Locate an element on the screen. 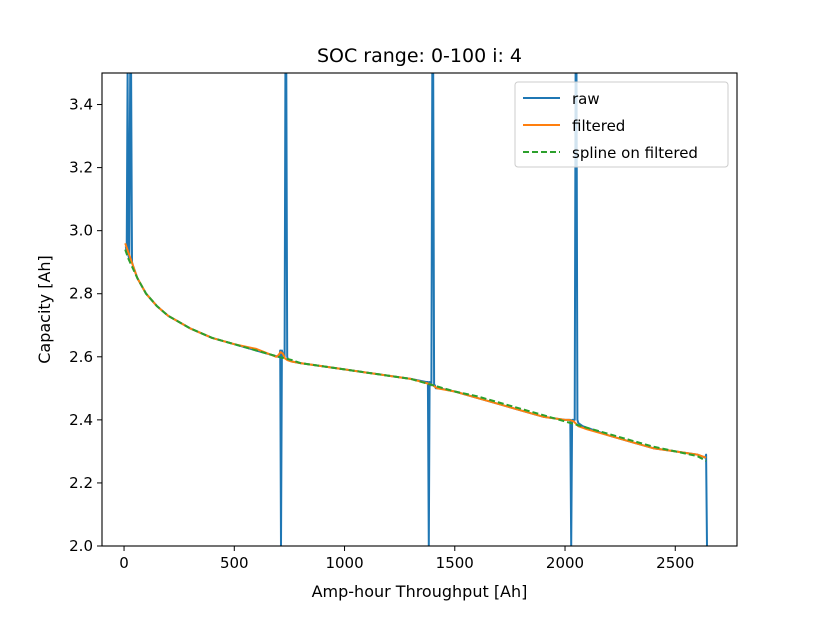 The height and width of the screenshot is (618, 819). y-tick-label: 2.6 is located at coordinates (81, 357).